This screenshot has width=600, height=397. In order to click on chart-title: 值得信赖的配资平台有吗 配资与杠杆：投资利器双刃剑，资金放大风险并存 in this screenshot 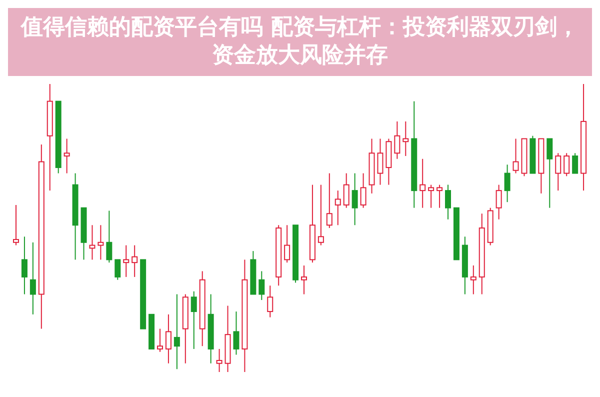, I will do `click(300, 41)`.